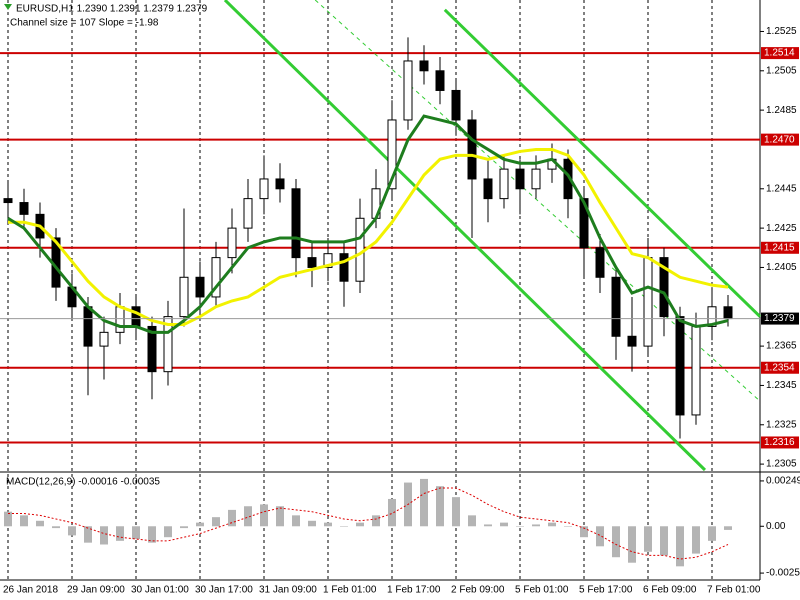 The image size is (800, 600). I want to click on x-tick-label: 30 Jan 17:00, so click(224, 590).